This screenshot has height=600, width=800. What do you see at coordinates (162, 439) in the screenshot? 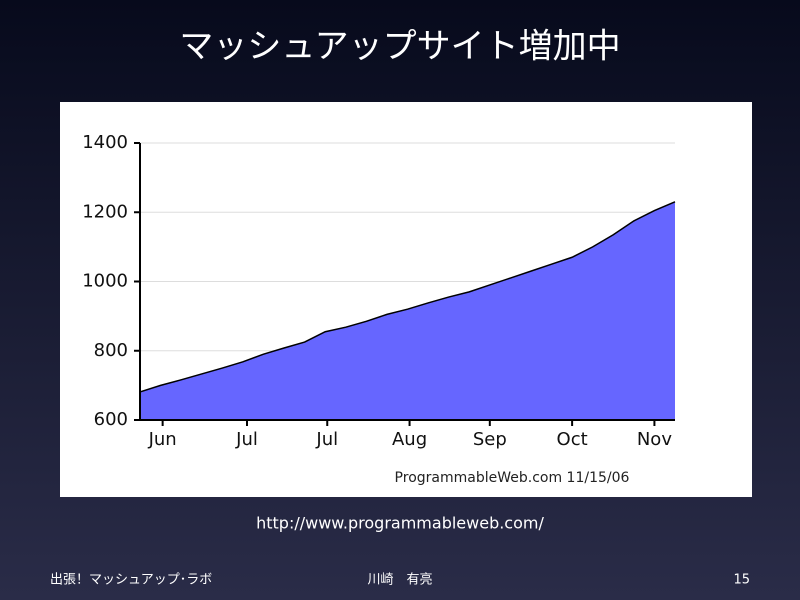
I see `x-tick-label: Jun` at bounding box center [162, 439].